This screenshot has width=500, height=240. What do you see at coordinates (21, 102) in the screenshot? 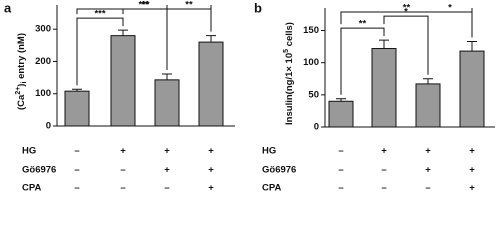
I see `y-label-part: (Ca` at bounding box center [21, 102].